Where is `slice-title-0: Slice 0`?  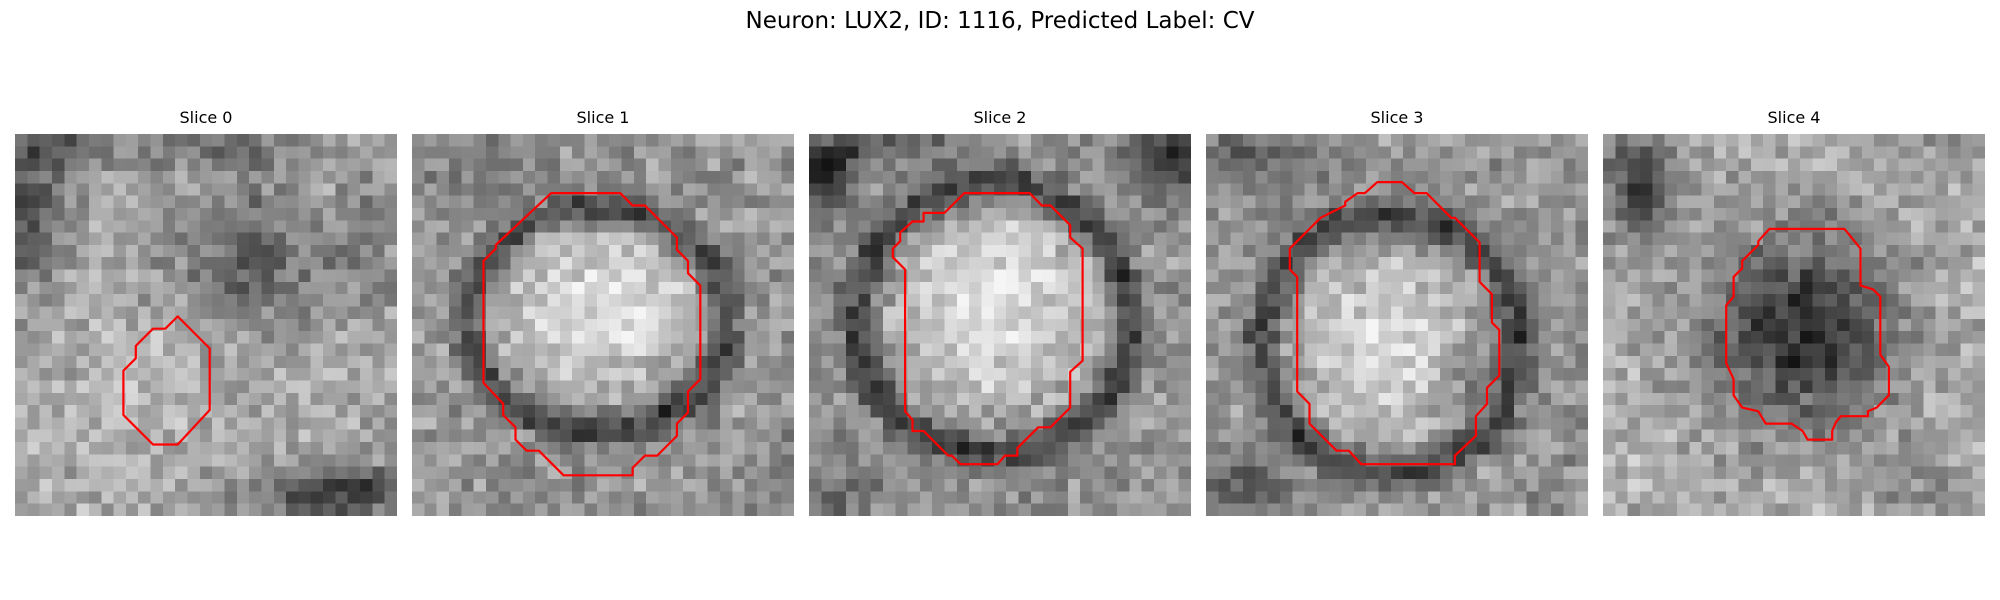
slice-title-0: Slice 0 is located at coordinates (206, 117).